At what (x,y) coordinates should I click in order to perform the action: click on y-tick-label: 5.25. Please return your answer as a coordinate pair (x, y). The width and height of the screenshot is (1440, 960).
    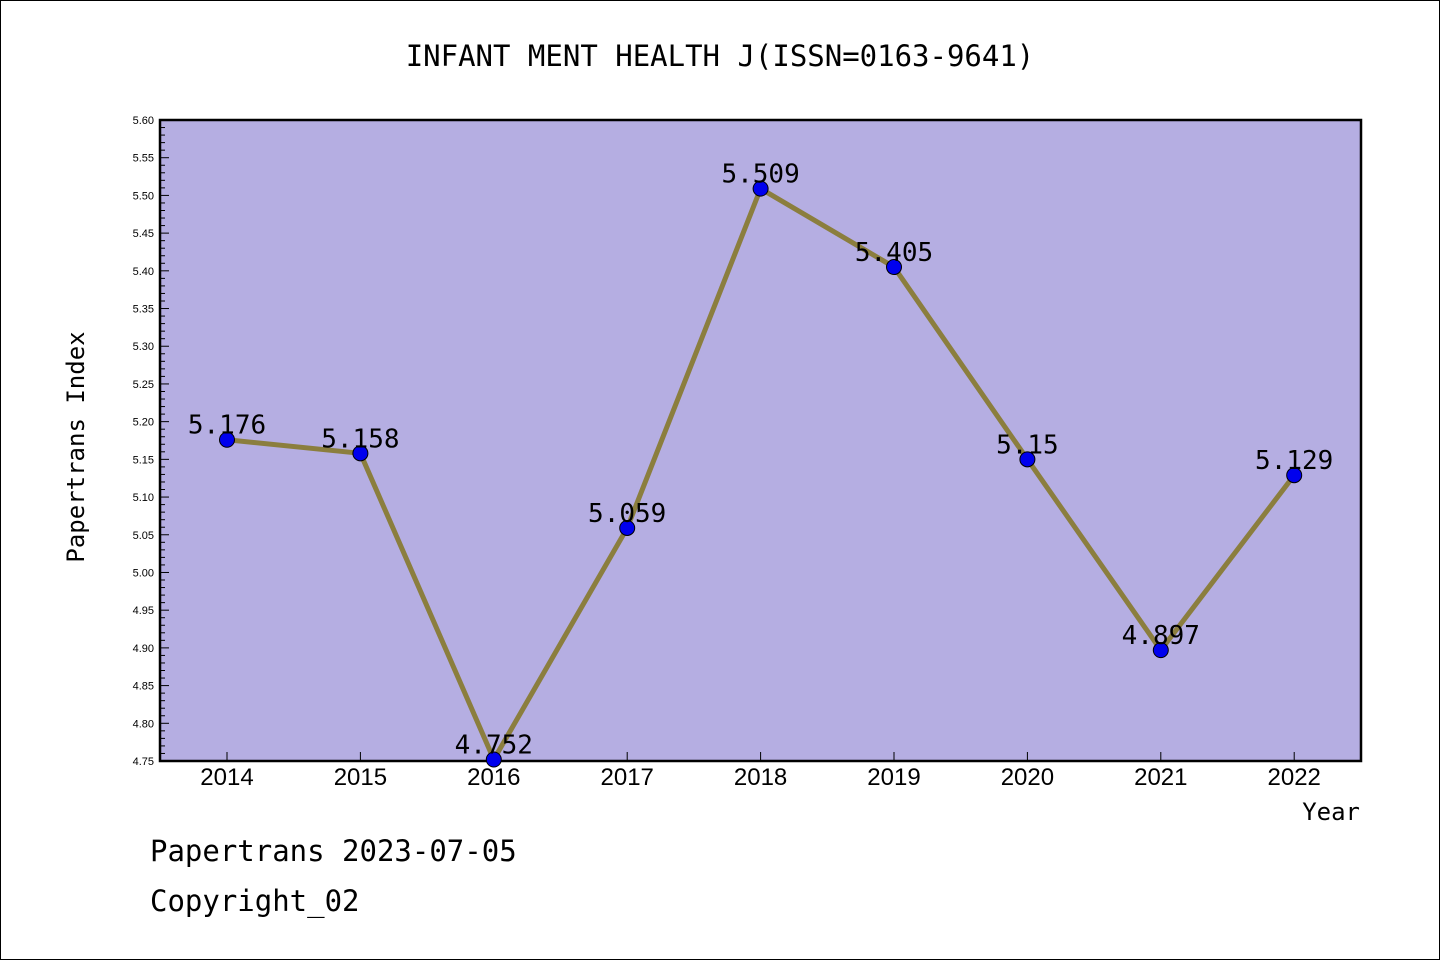
    Looking at the image, I should click on (143, 385).